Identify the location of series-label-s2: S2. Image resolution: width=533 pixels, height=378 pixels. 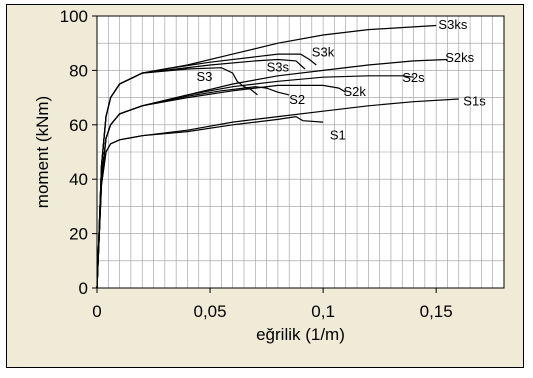
(297, 99).